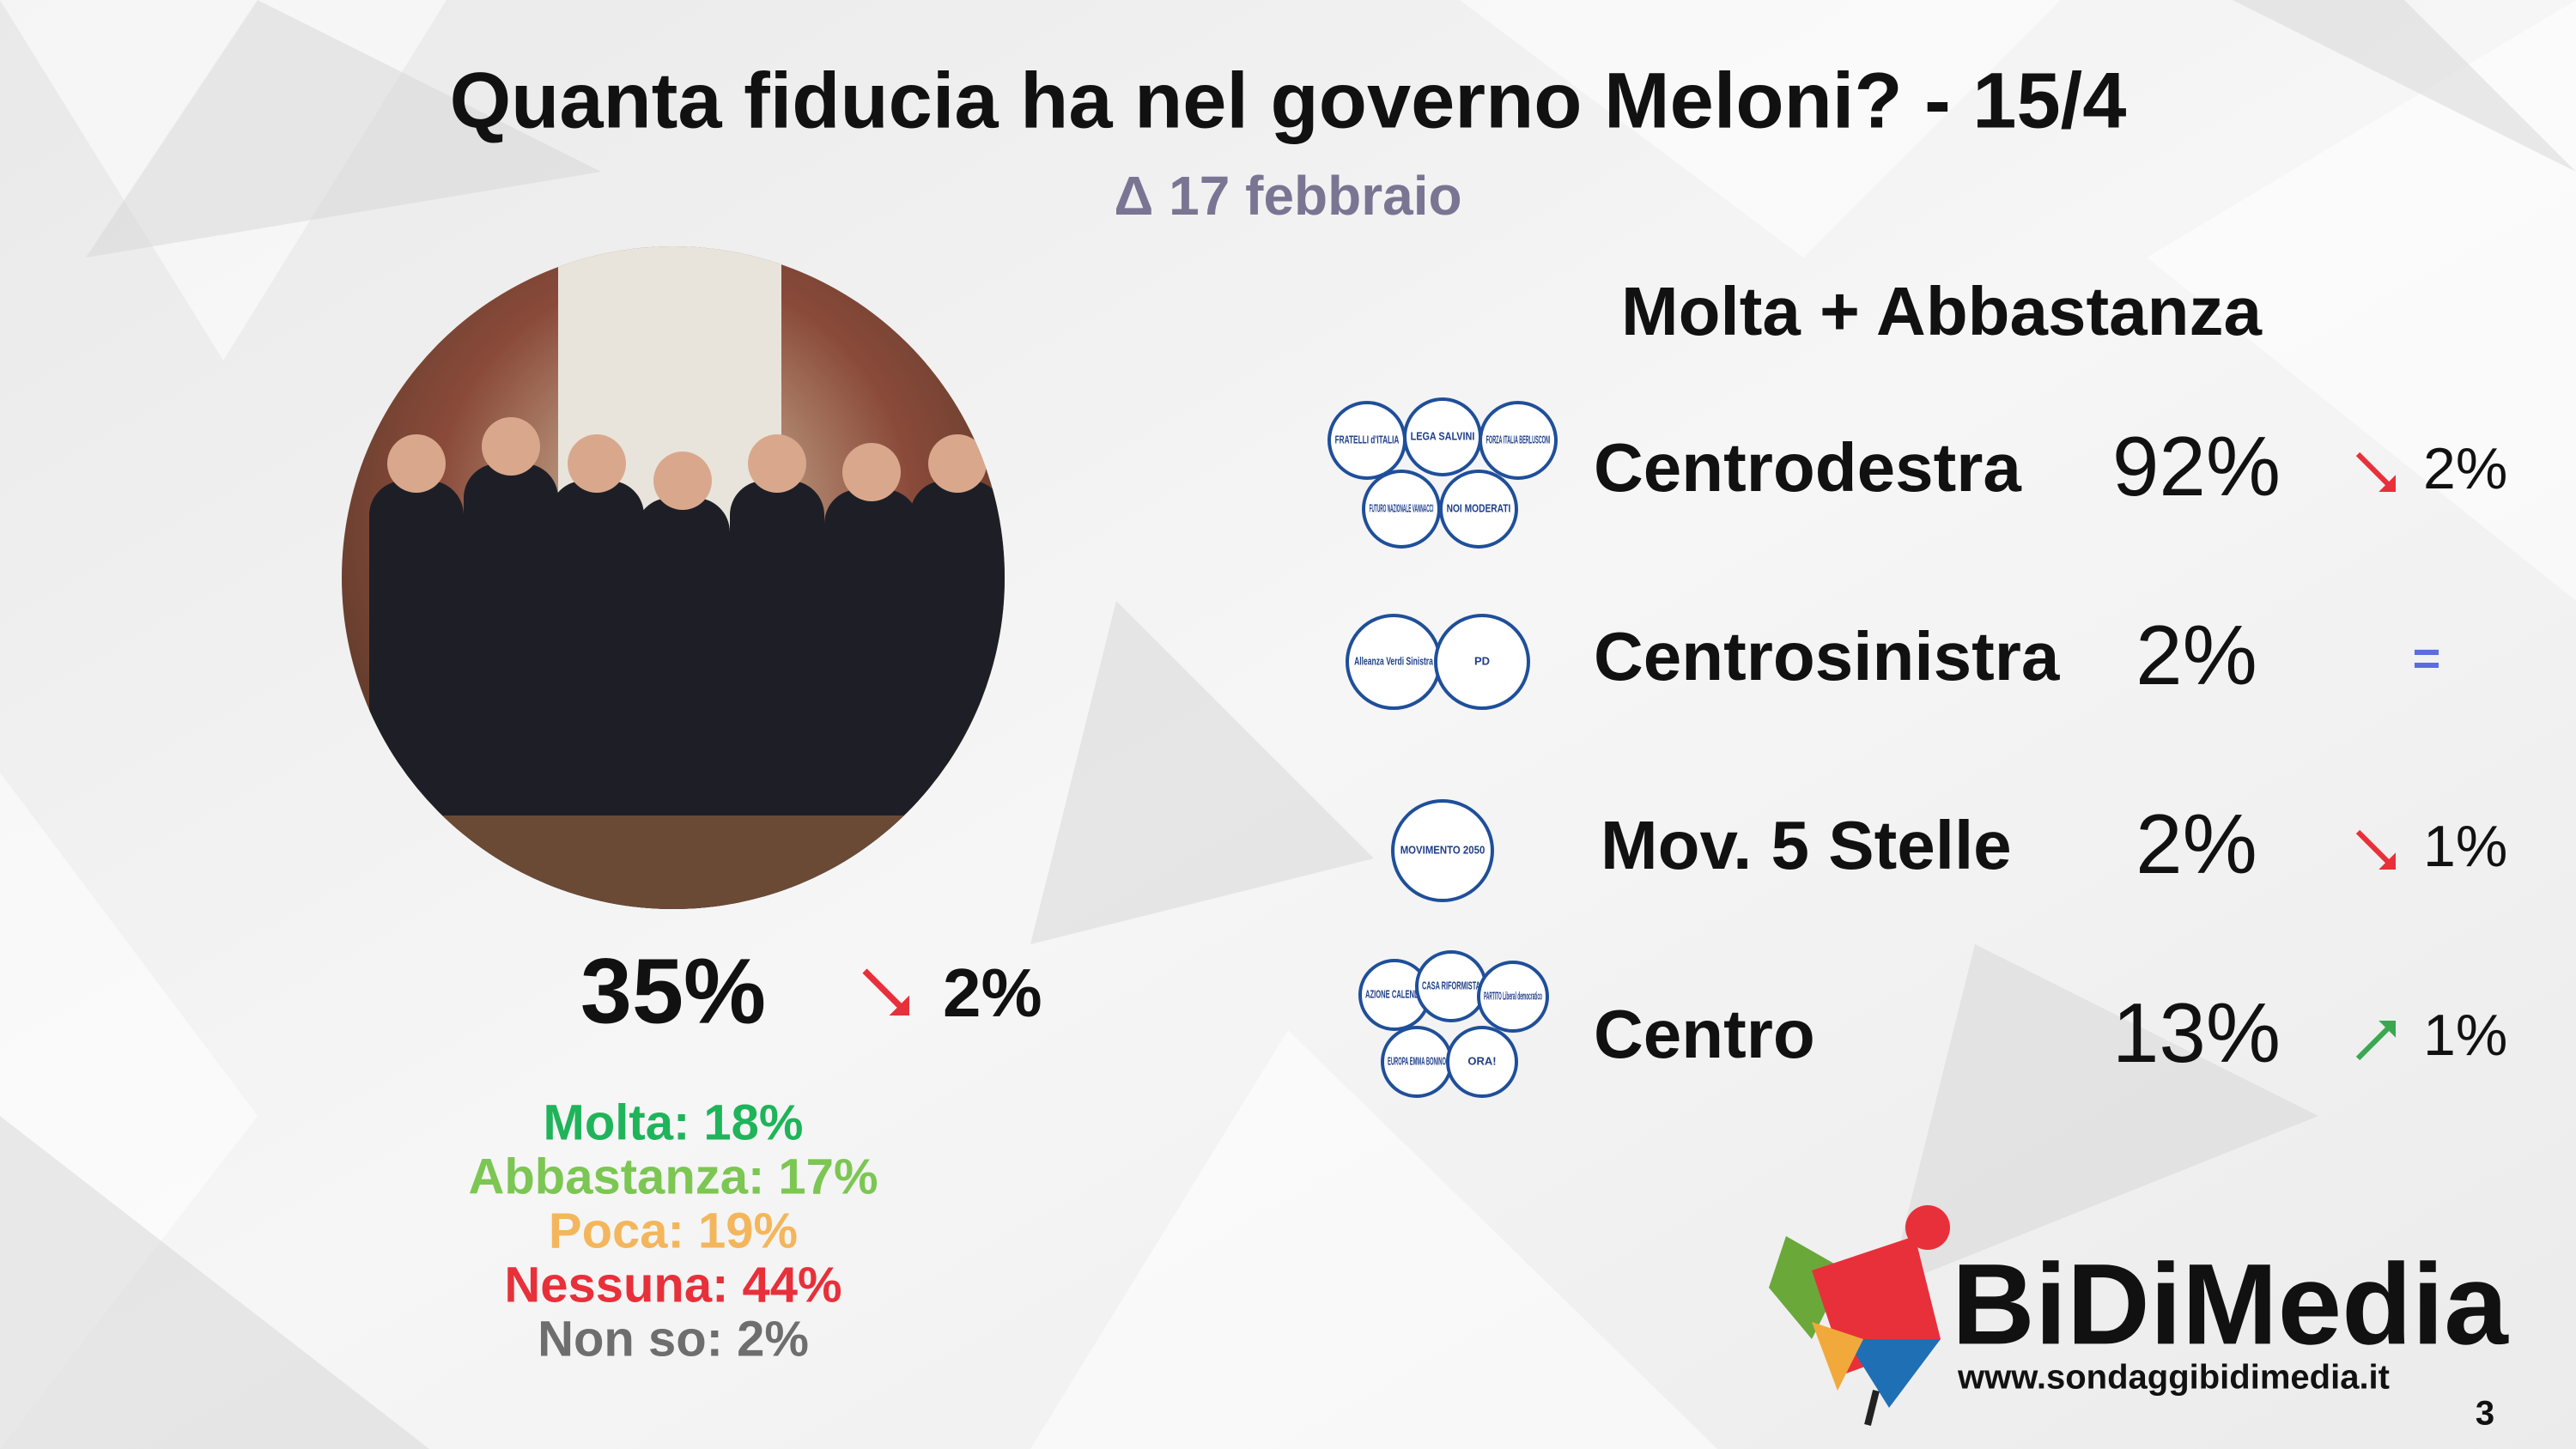 The image size is (2576, 1449). I want to click on party-logo-label: LEGA SALVINI, so click(1443, 435).